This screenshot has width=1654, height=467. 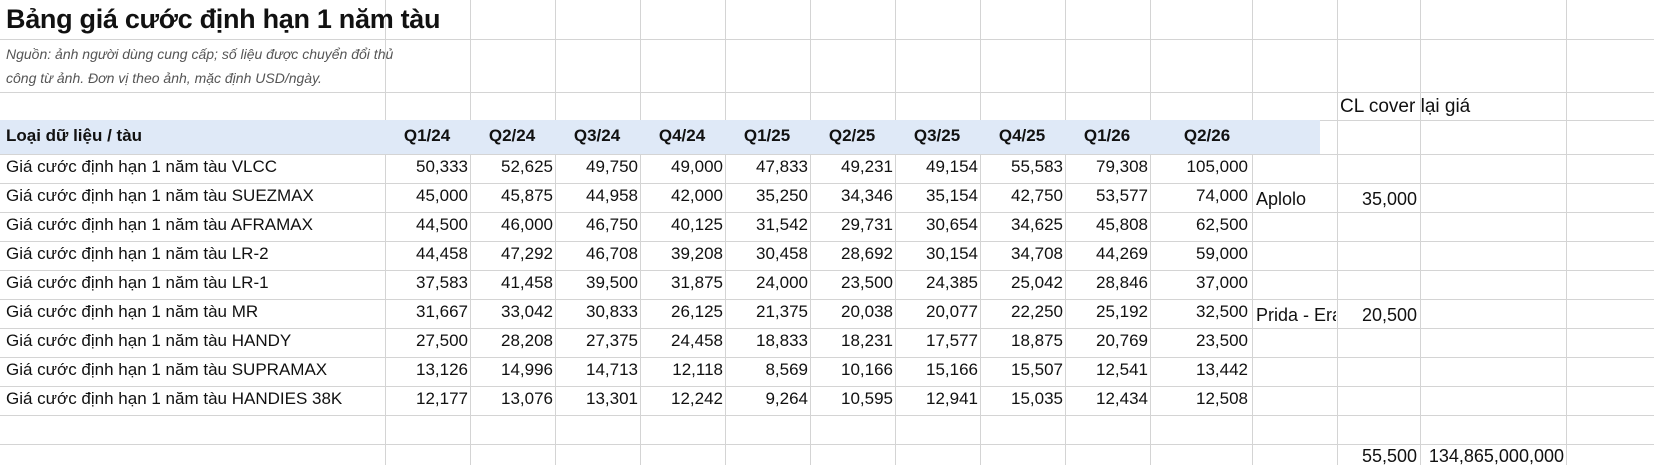 I want to click on value-cell: 24,385, so click(x=952, y=282).